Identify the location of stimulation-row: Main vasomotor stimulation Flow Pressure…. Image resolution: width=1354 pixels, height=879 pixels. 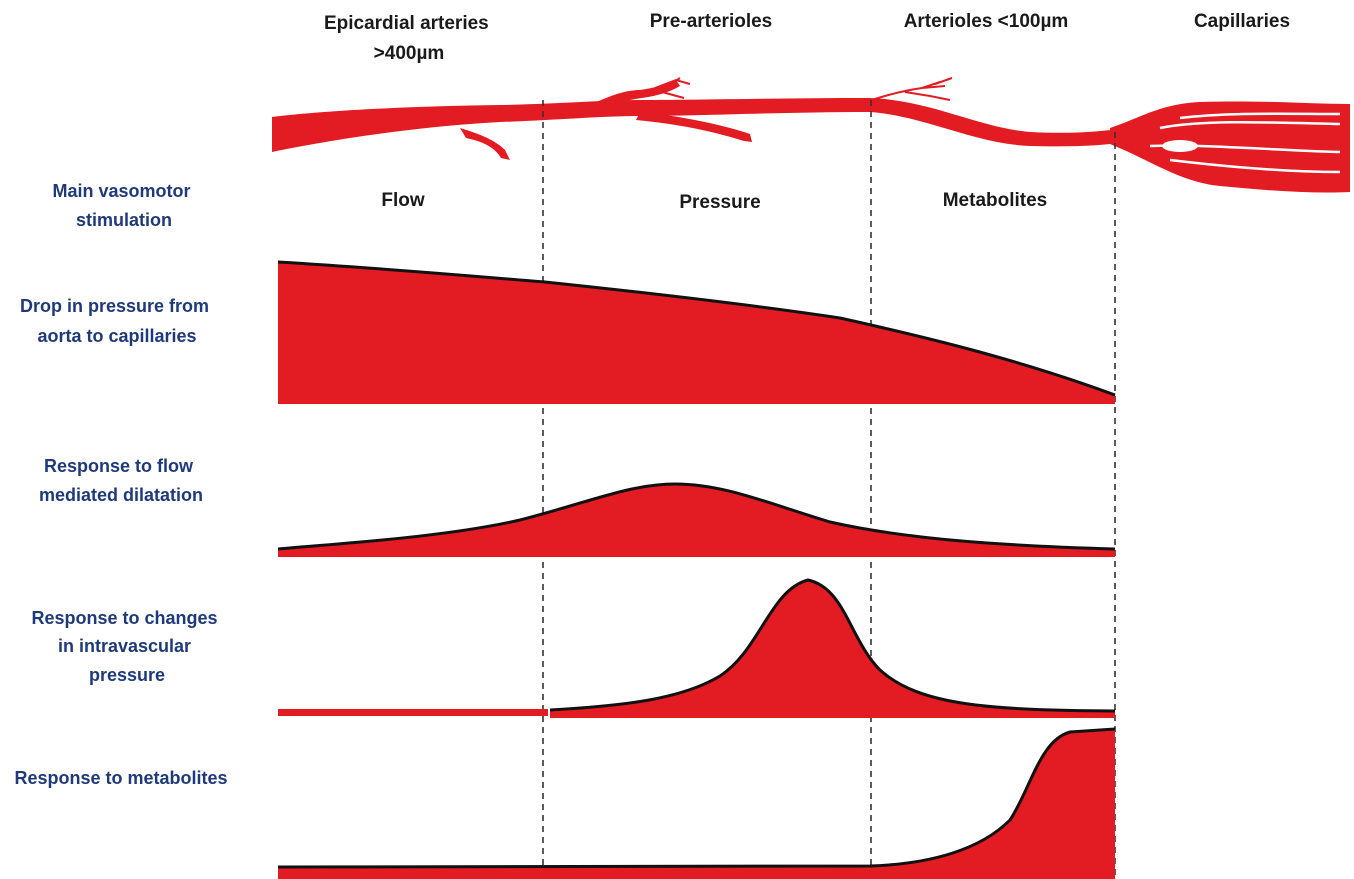
(549, 205).